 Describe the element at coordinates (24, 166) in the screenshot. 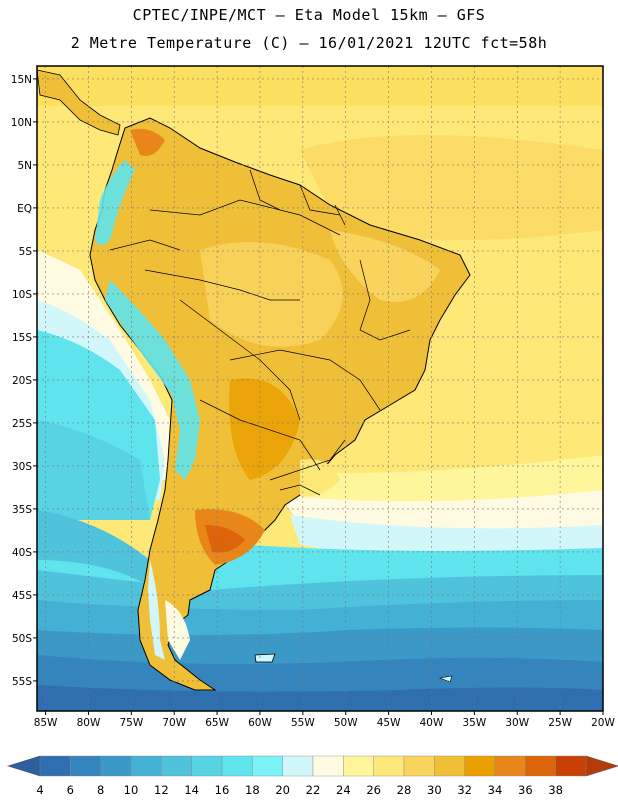

I see `lat-label: 5N` at that location.